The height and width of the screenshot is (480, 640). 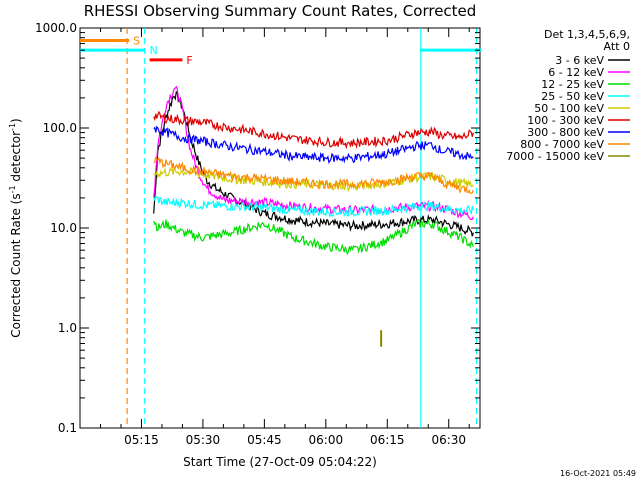 I want to click on legend-header-detectors: Det 1,3,4,5,6,9,, so click(x=587, y=34).